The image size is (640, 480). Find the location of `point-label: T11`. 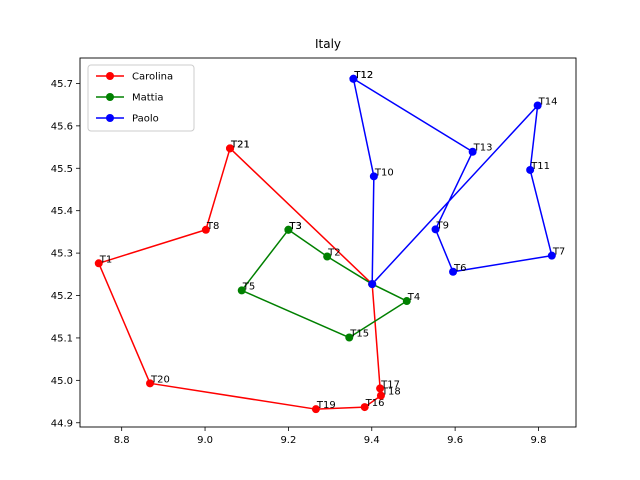

point-label: T11 is located at coordinates (540, 166).